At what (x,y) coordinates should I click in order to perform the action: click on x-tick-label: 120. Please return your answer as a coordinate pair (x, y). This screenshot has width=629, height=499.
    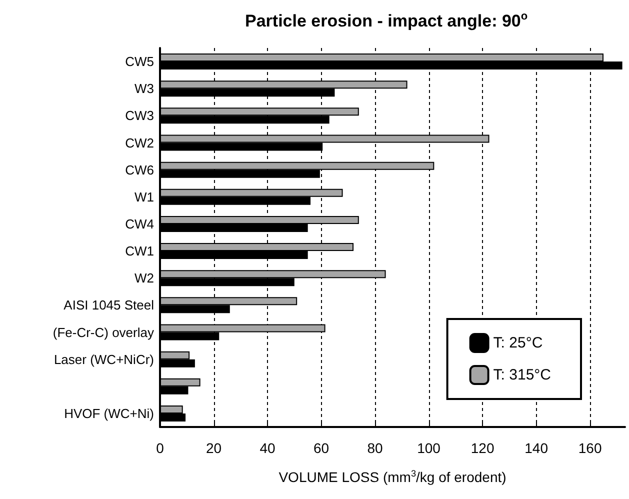
    Looking at the image, I should click on (482, 448).